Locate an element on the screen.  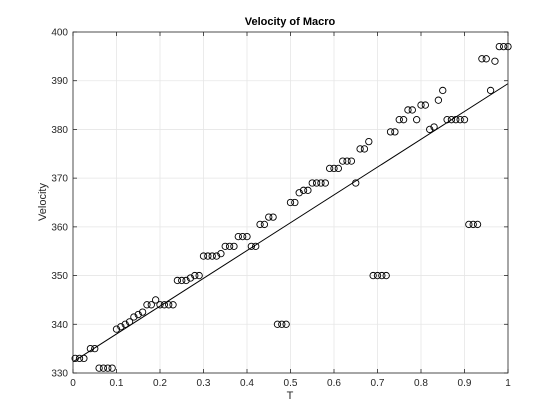
y-tick-label: 400 is located at coordinates (59, 33).